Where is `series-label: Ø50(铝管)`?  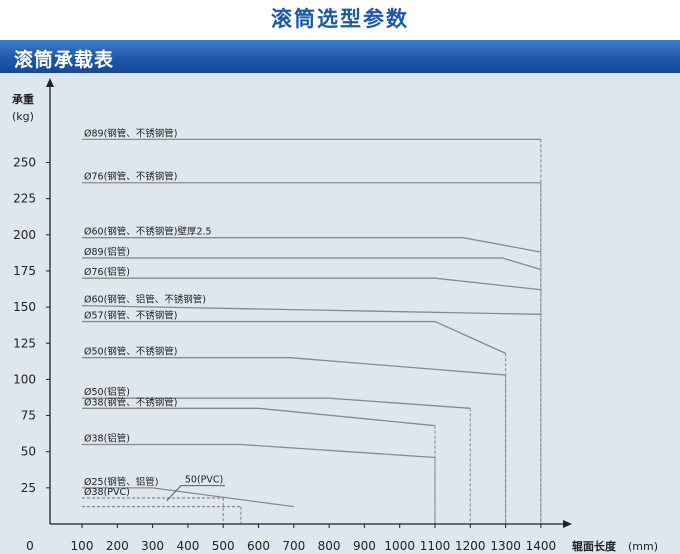 series-label: Ø50(铝管) is located at coordinates (107, 392).